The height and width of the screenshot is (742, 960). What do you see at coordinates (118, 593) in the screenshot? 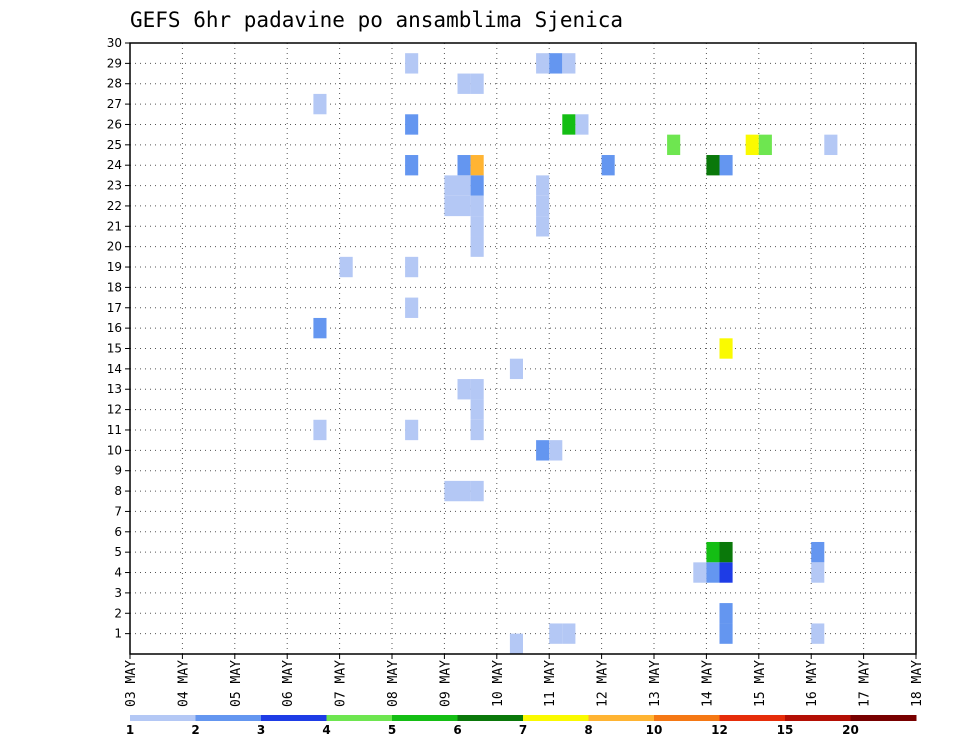
I see `y-tick-label: 3` at bounding box center [118, 593].